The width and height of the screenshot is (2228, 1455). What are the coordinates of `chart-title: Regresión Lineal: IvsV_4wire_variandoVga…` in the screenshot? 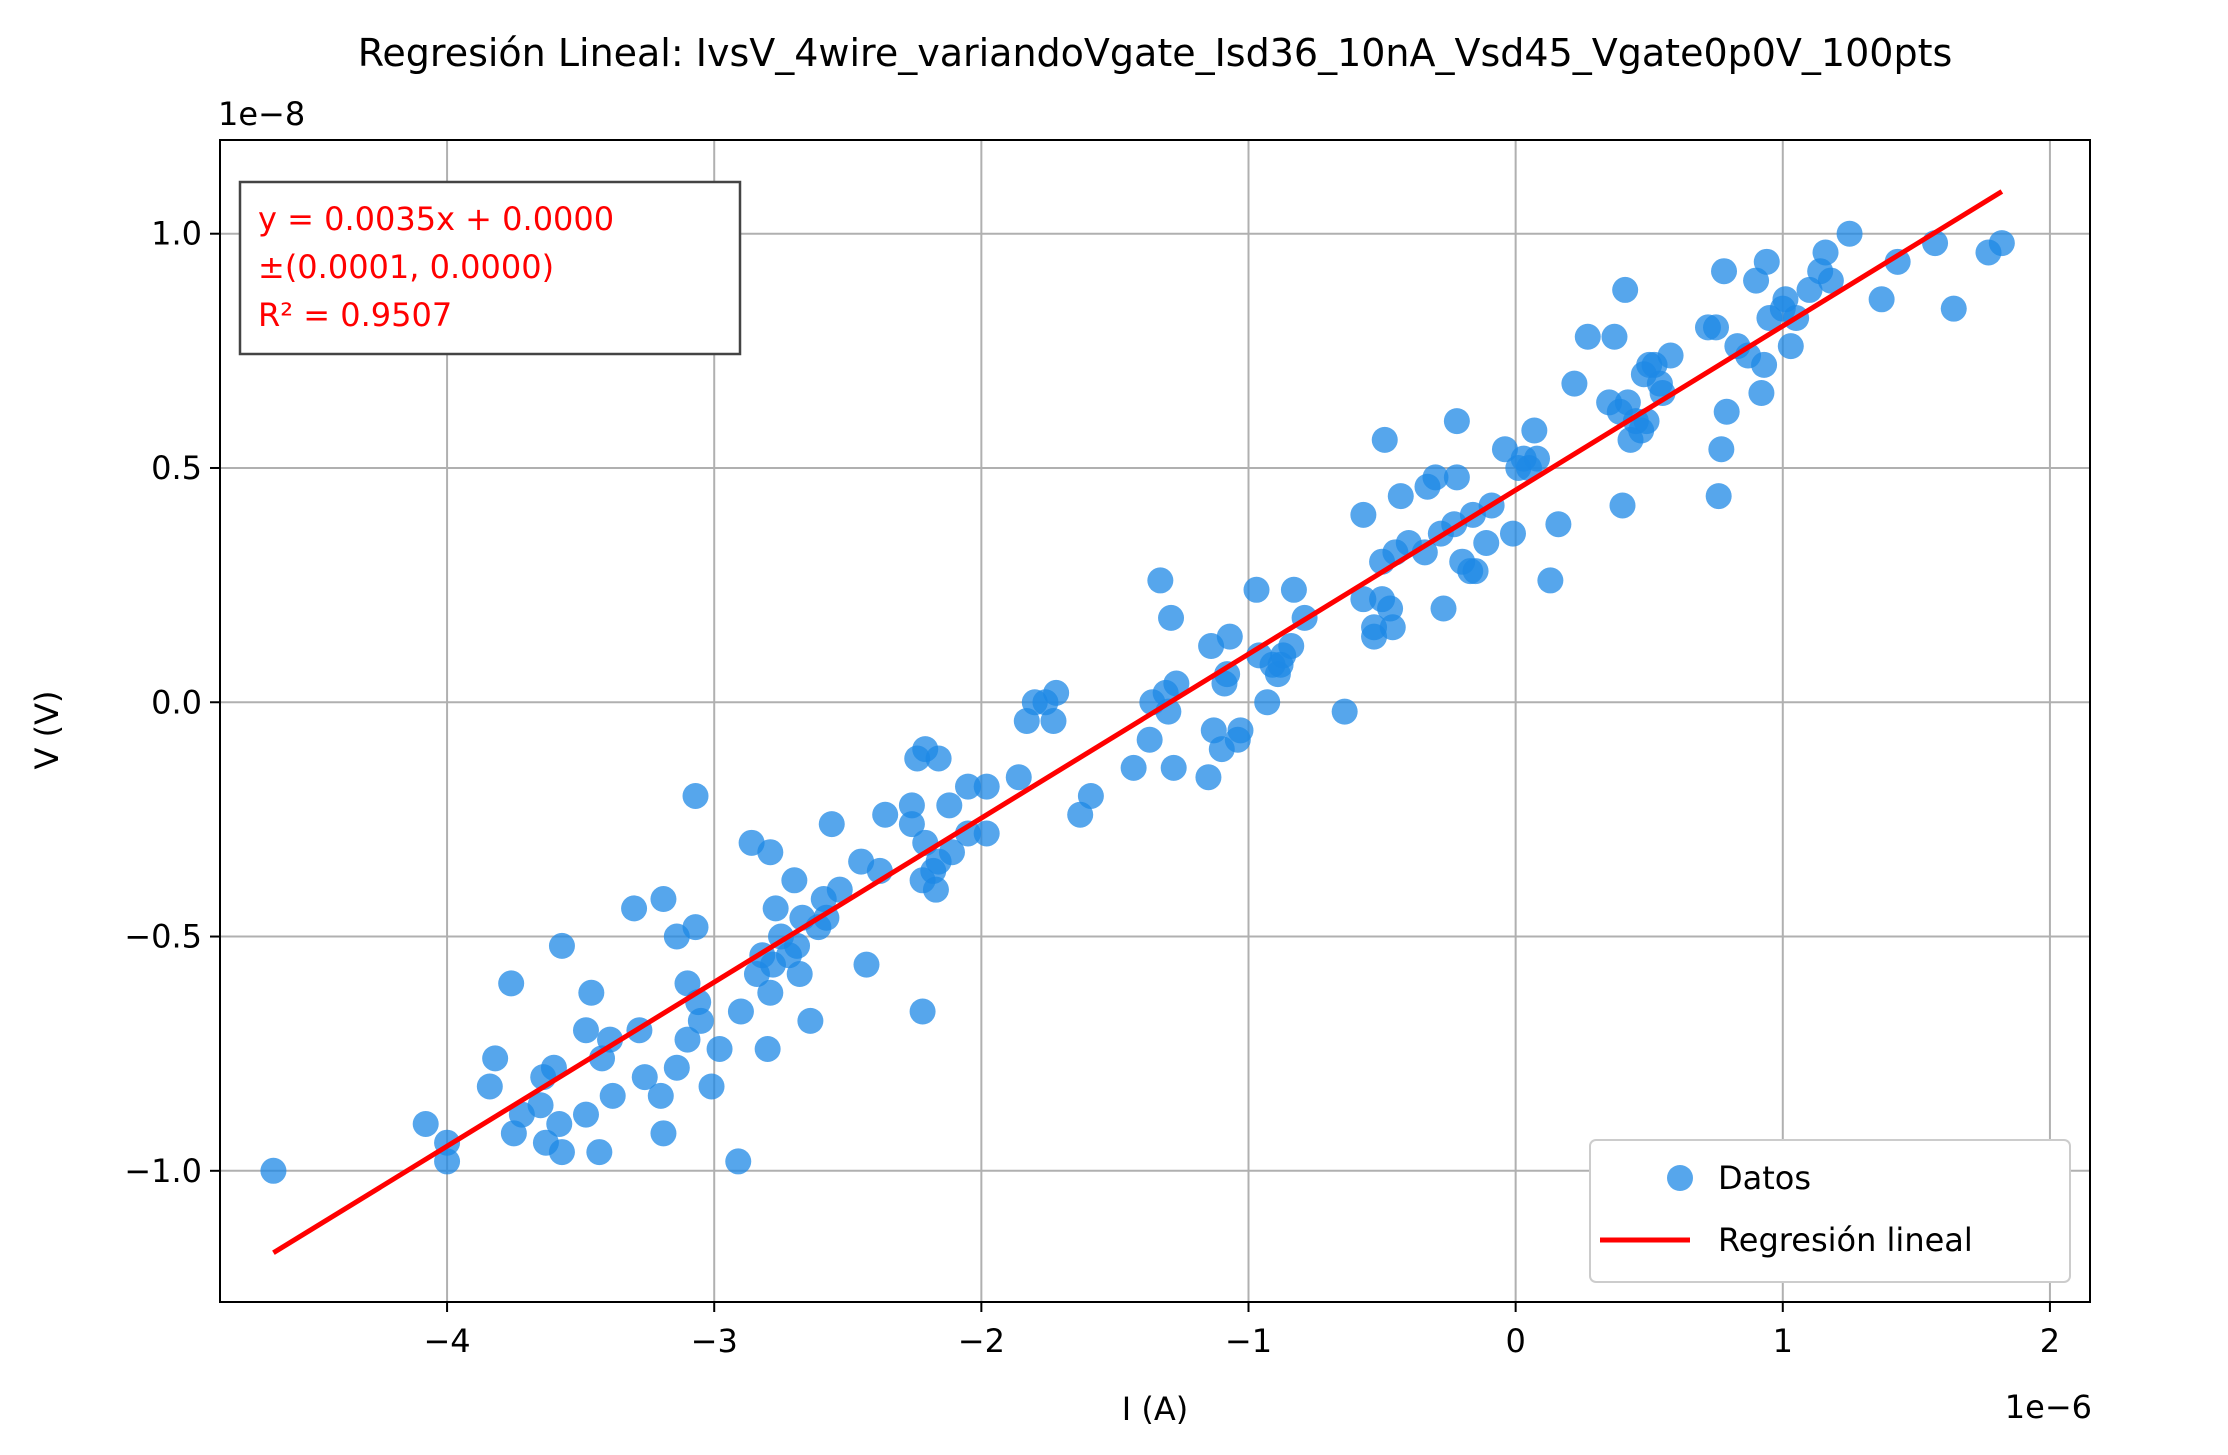 It's located at (1155, 53).